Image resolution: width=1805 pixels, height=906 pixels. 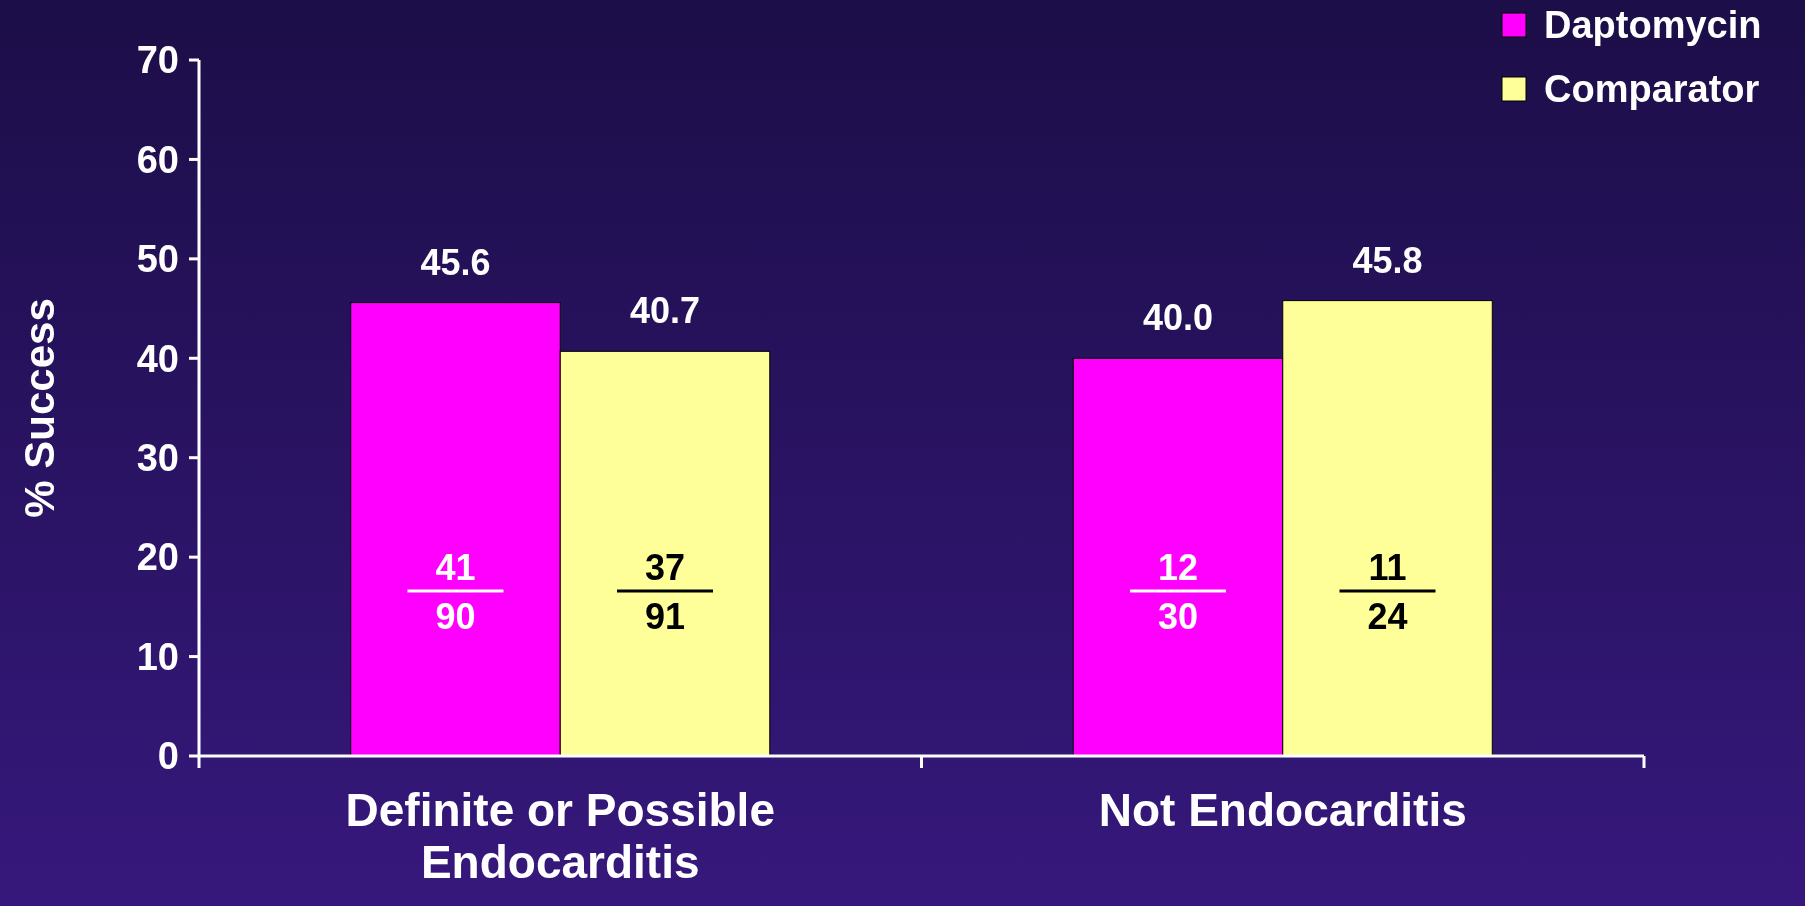 I want to click on y-tick-label: 50, so click(x=157, y=259).